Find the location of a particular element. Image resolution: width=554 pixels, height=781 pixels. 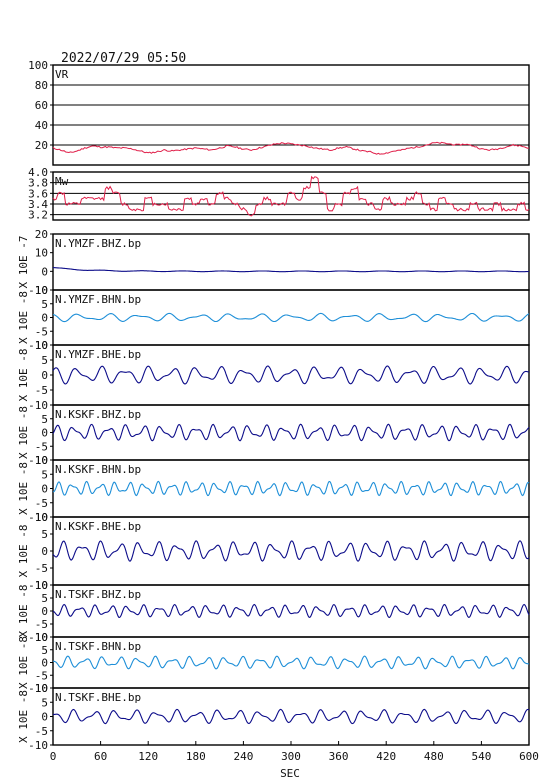

y-tick-label: 3.4 is located at coordinates (38, 204).